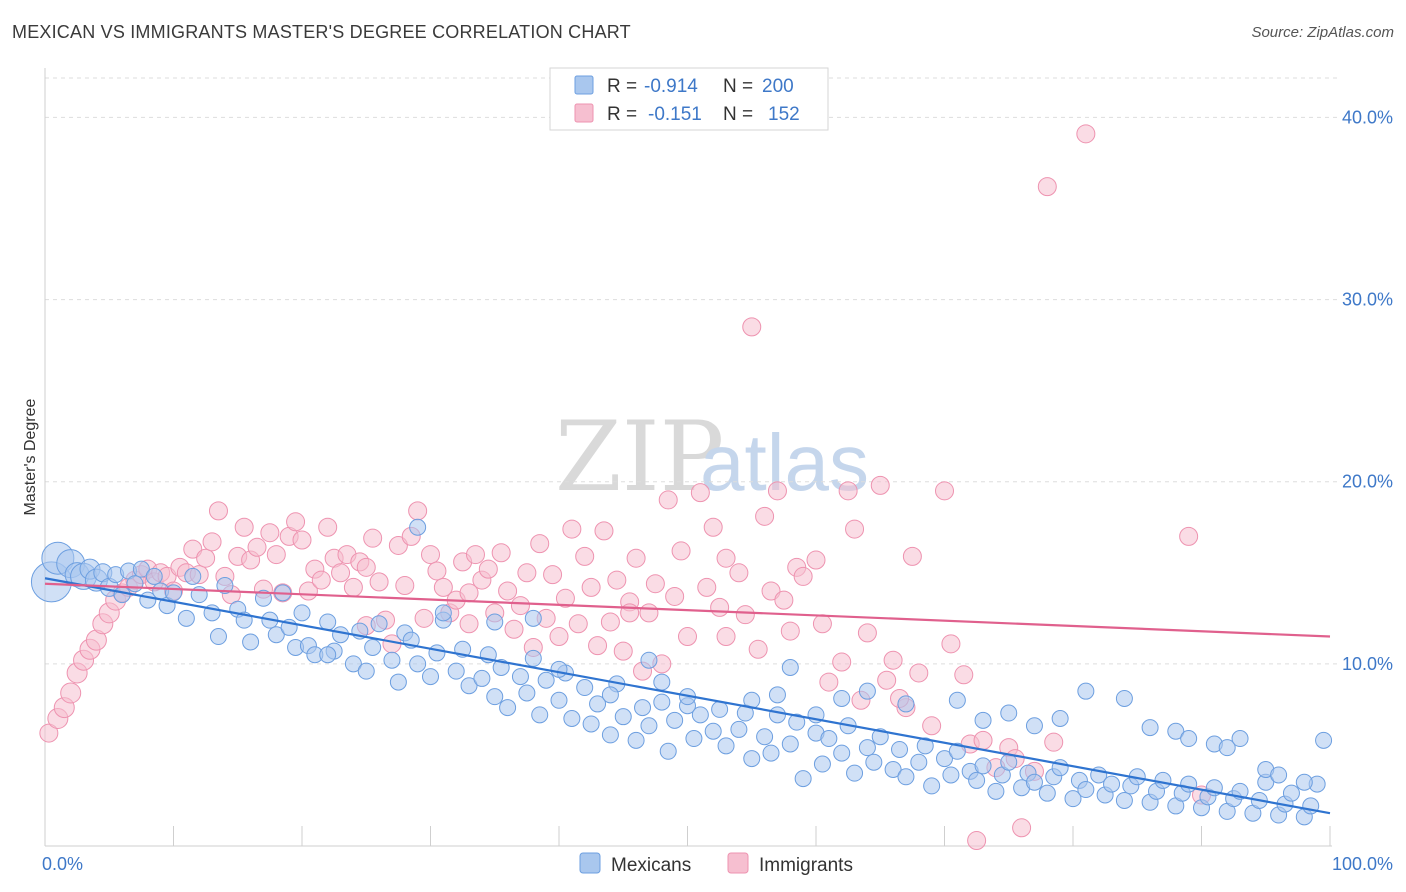  I want to click on immigrants-trend-line, so click(687, 610).